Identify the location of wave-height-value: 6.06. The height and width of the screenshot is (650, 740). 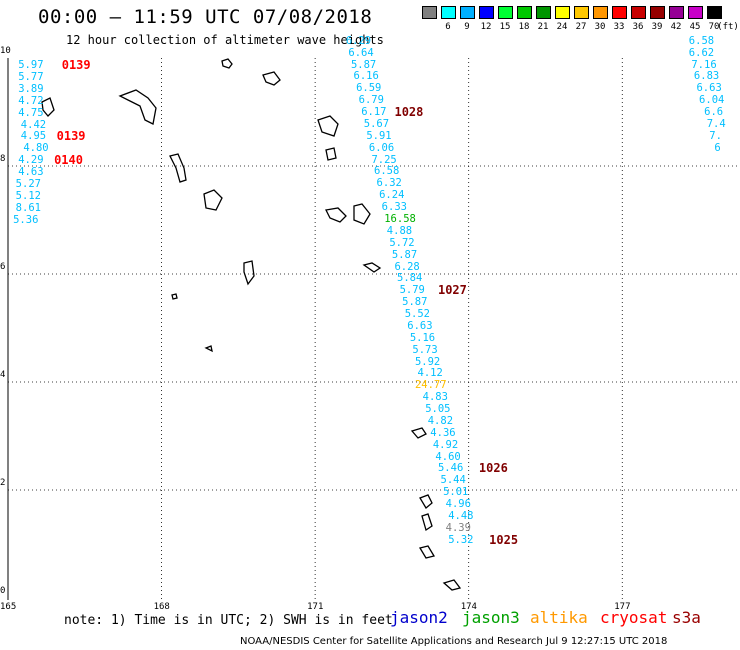
(381, 147).